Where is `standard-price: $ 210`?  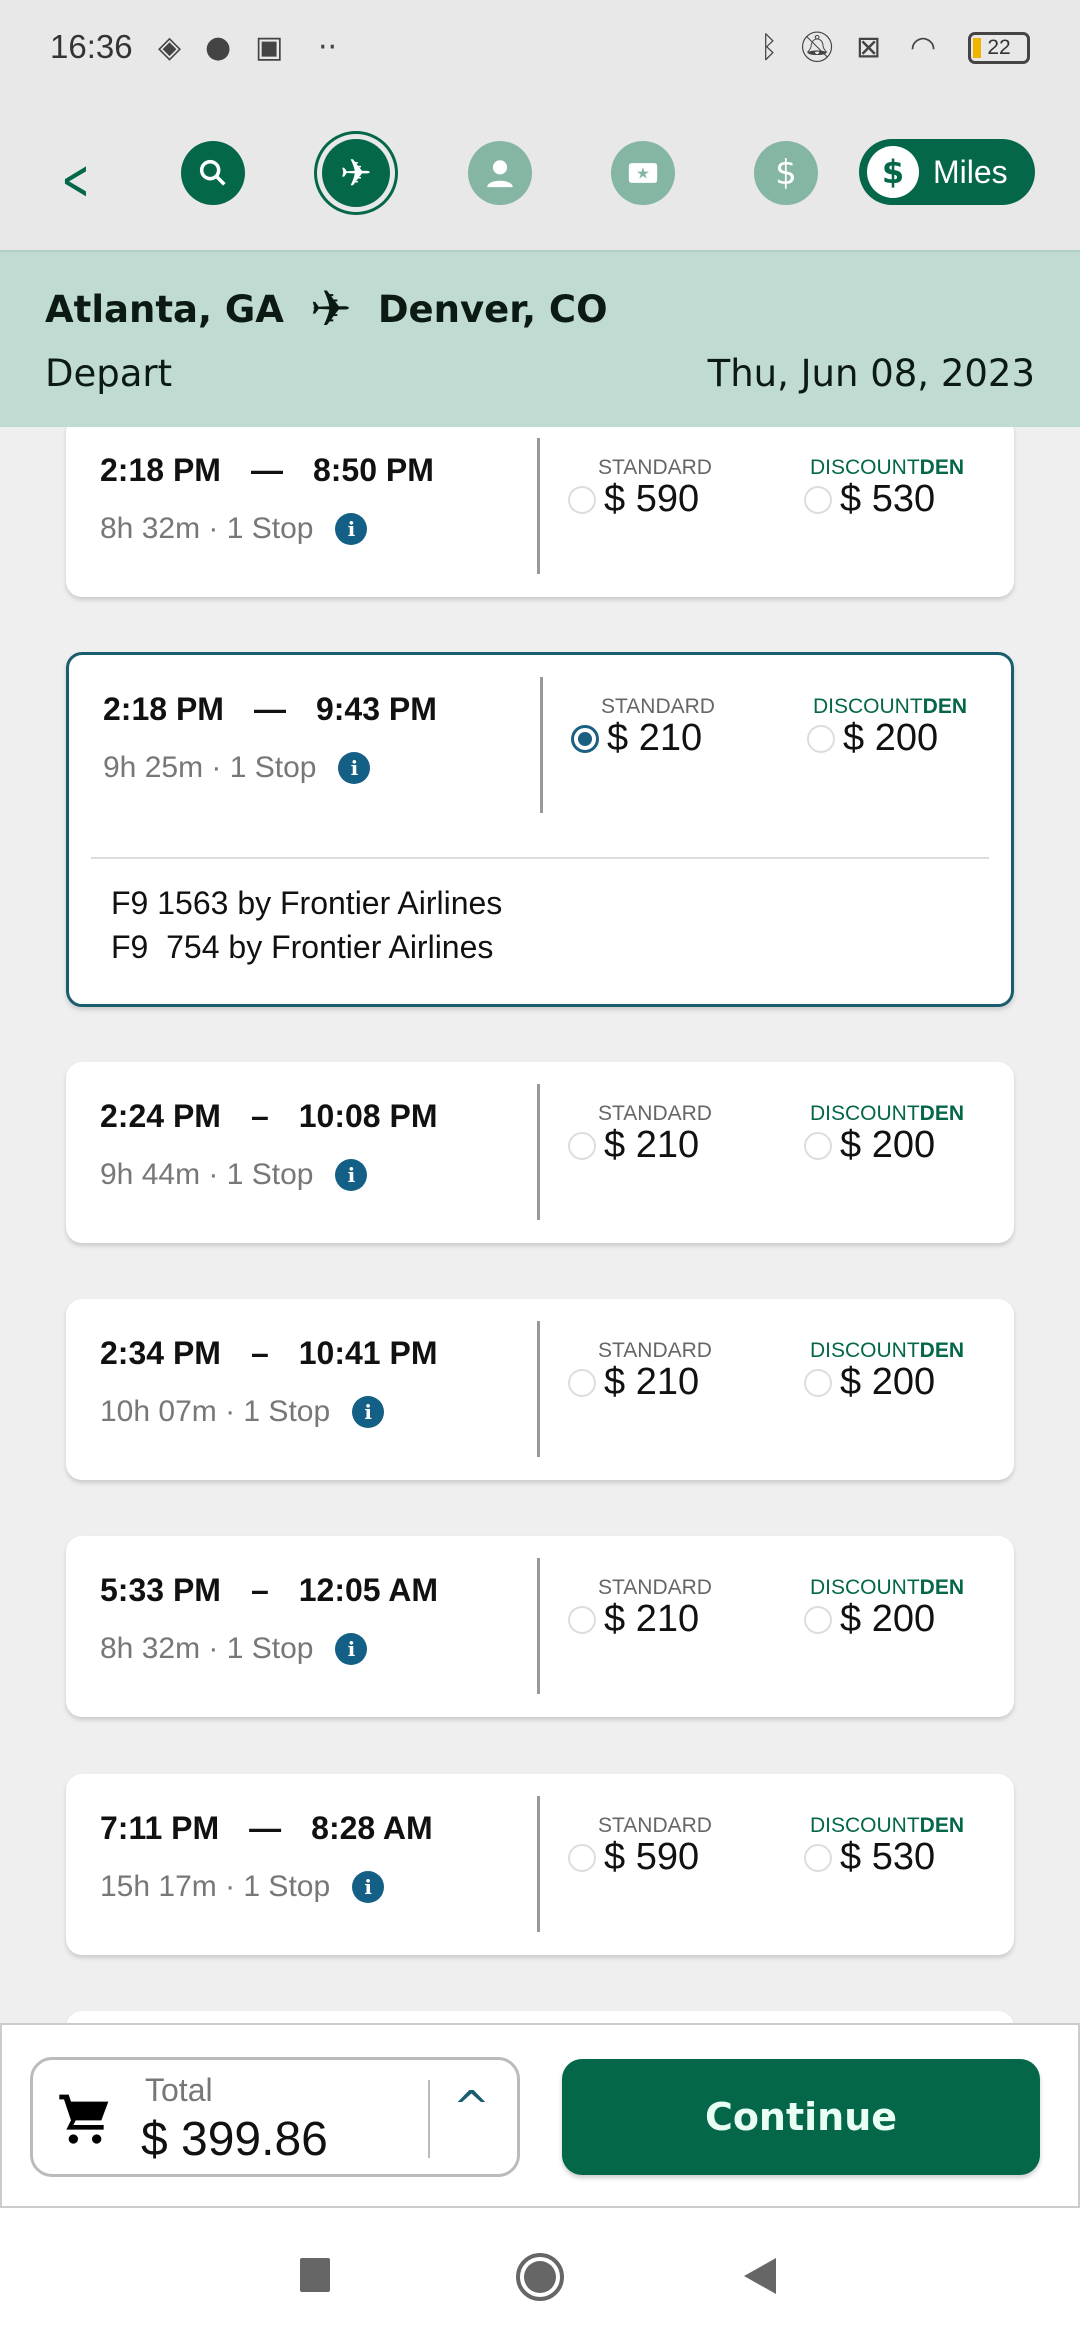
standard-price: $ 210 is located at coordinates (655, 738).